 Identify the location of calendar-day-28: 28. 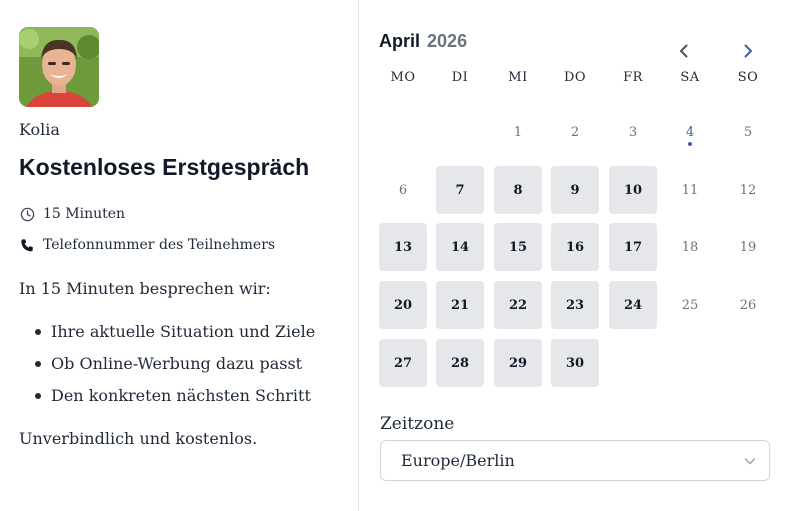
(460, 363).